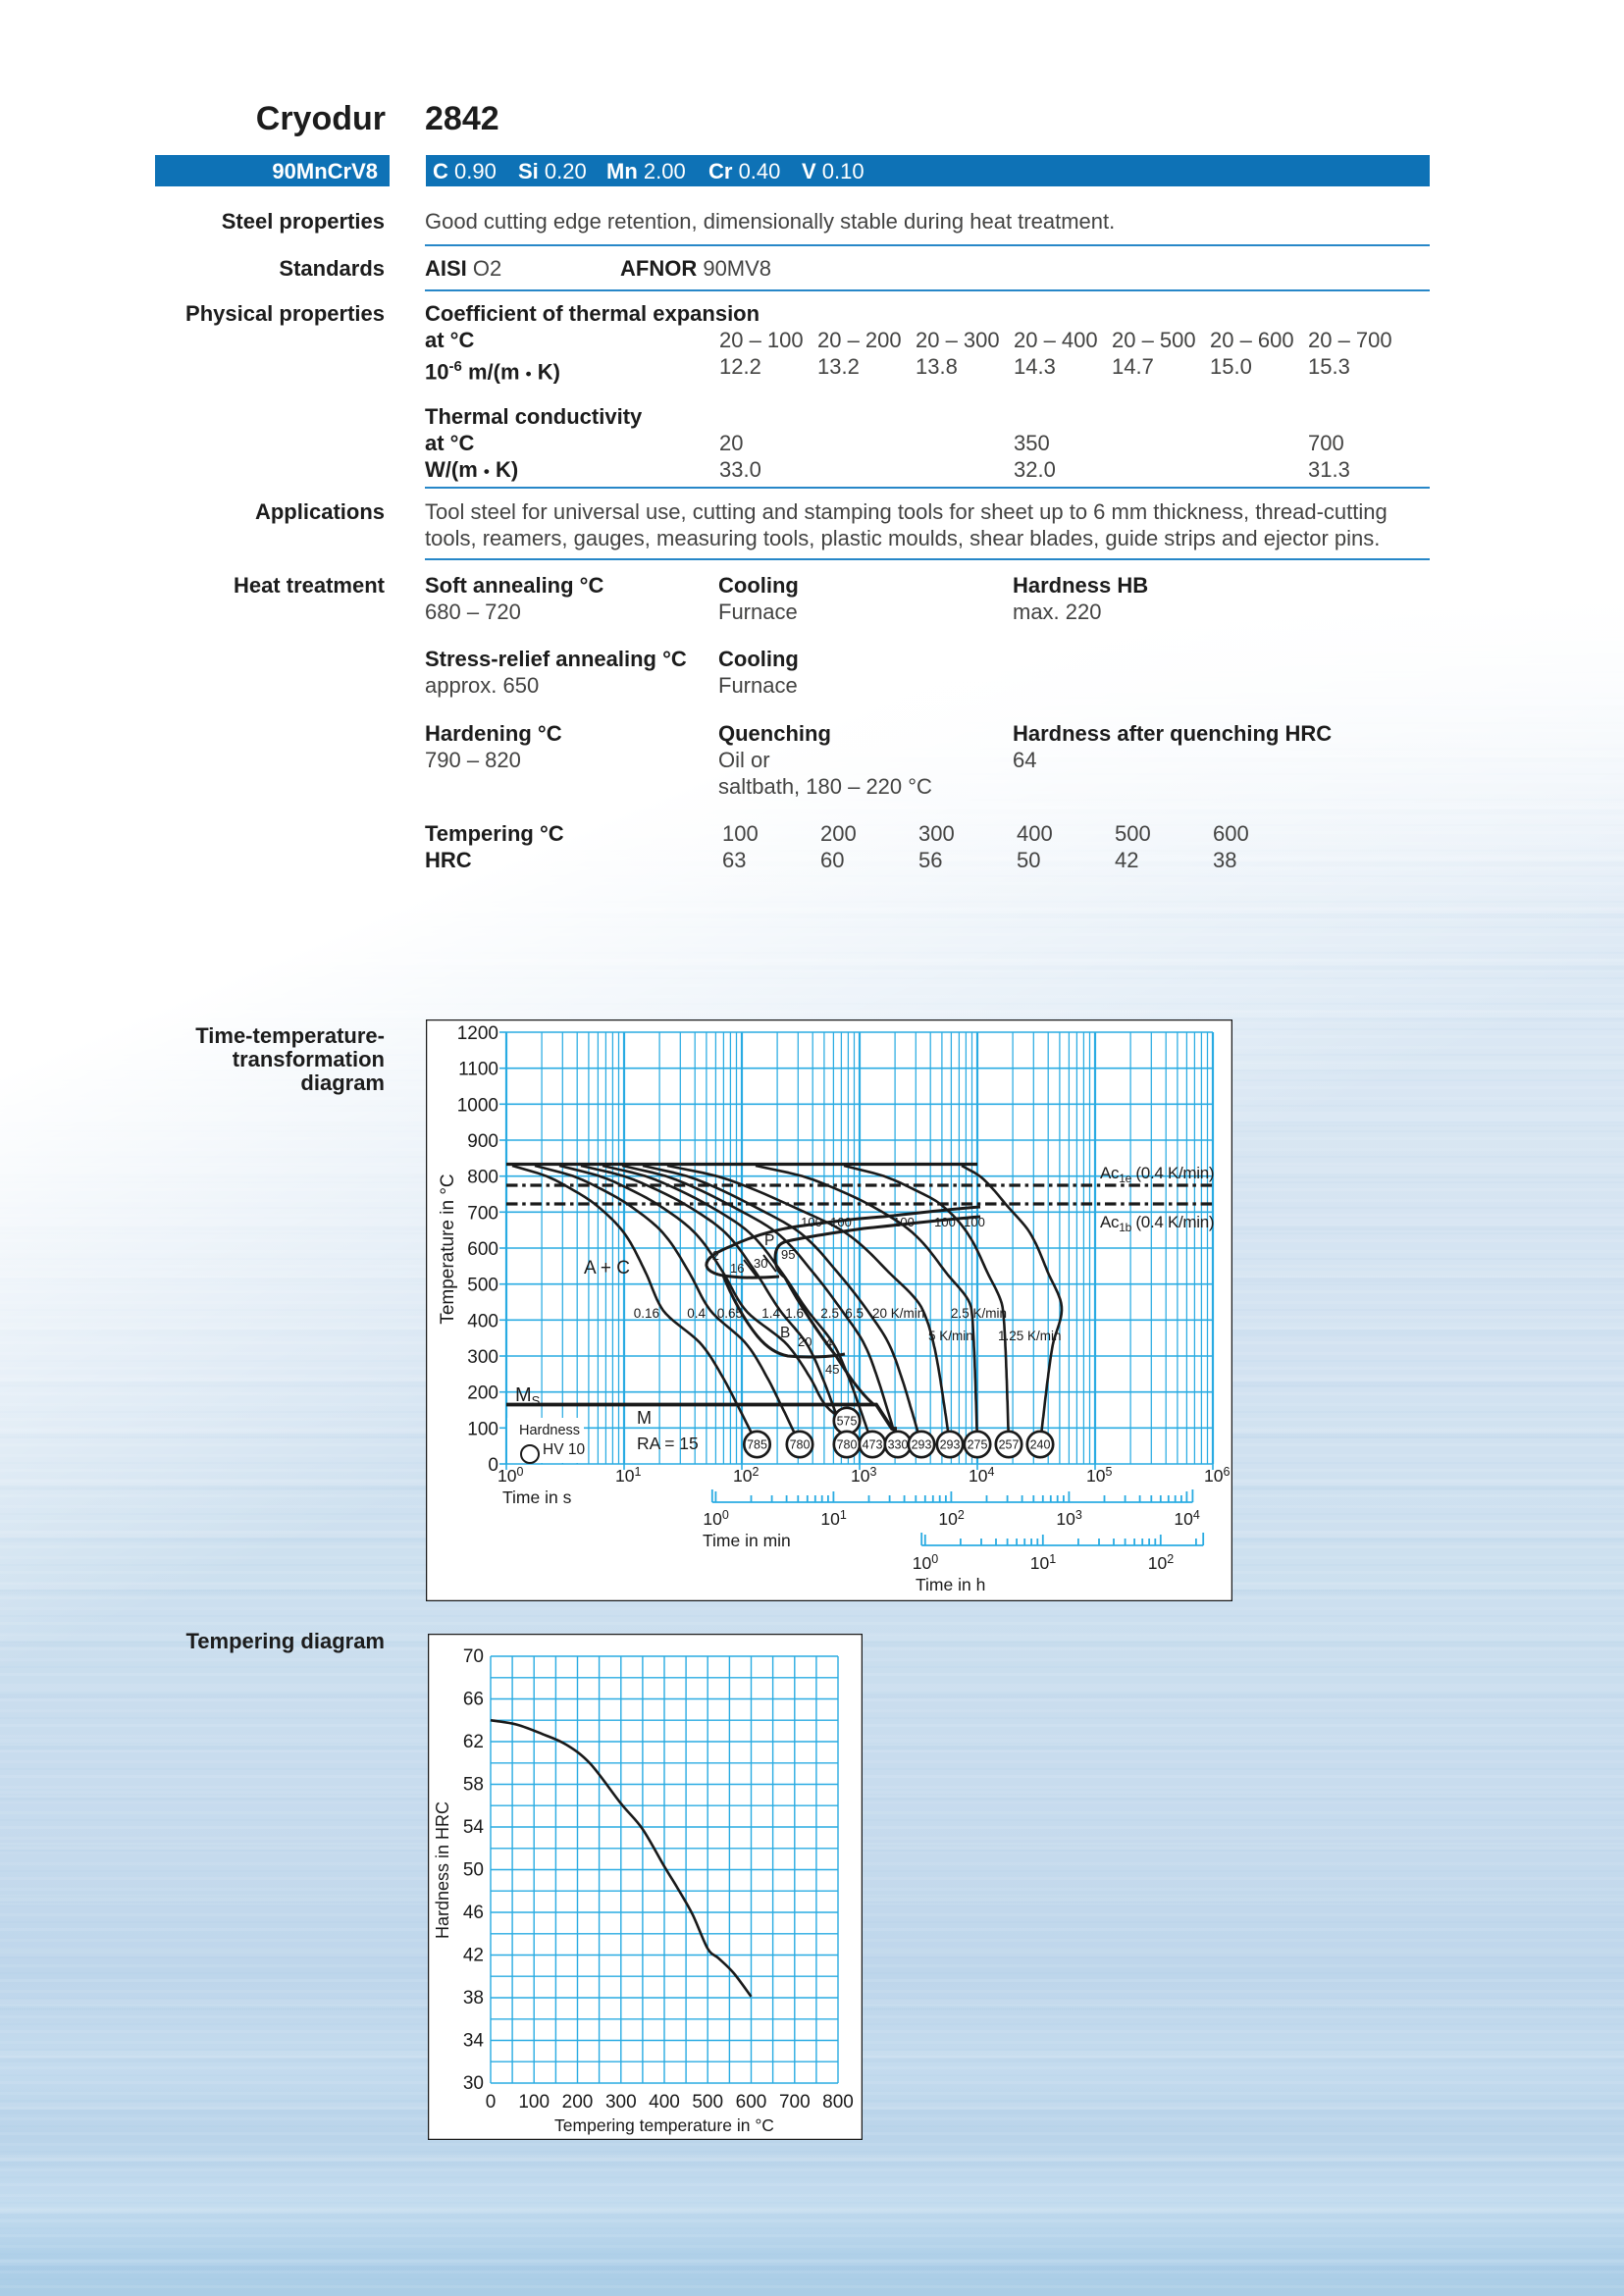  Describe the element at coordinates (668, 1443) in the screenshot. I see `svg-text: RA = 15` at that location.